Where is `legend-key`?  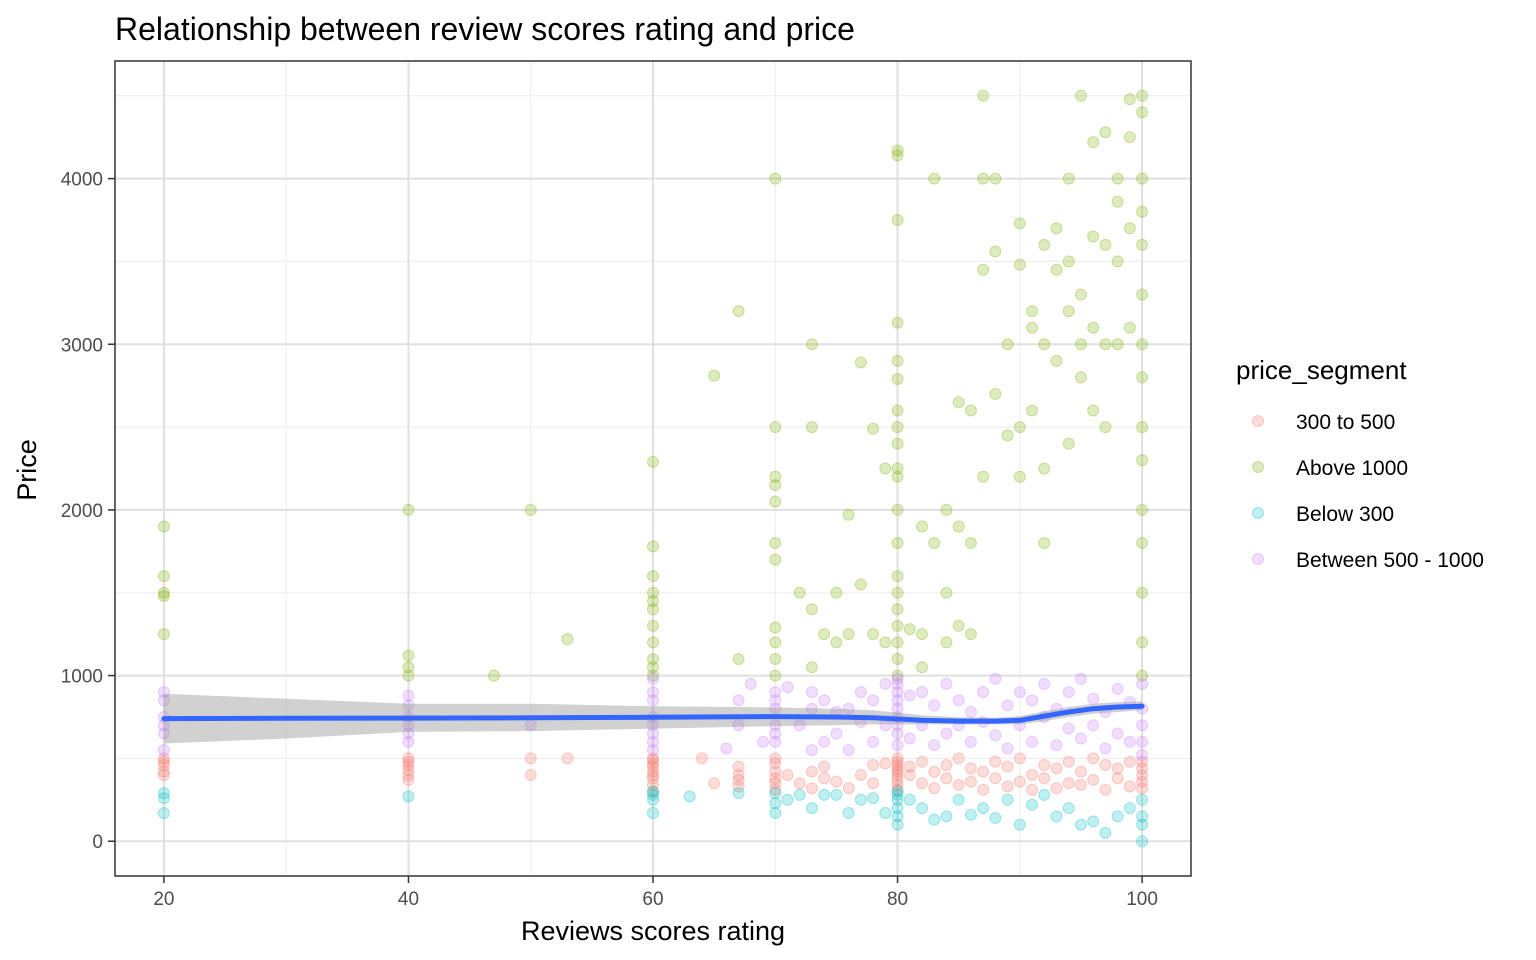 legend-key is located at coordinates (1258, 513).